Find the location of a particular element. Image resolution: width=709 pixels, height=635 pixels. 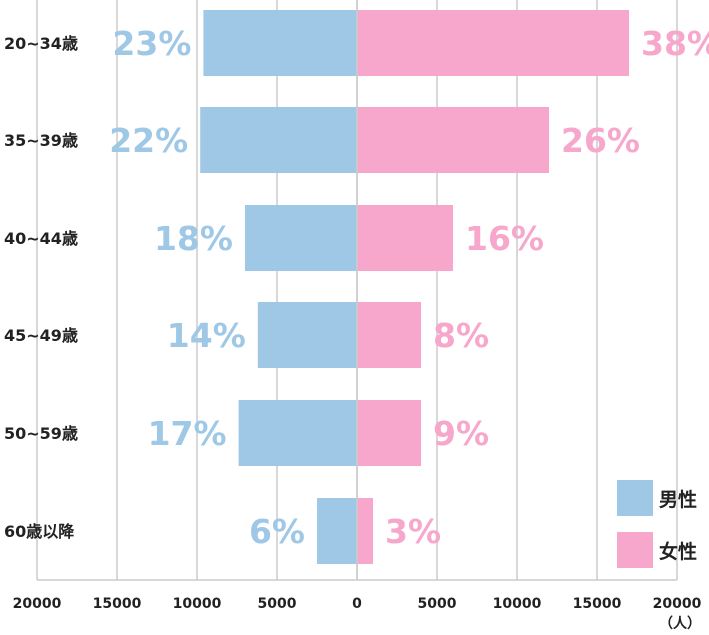

legend-label: 男性 is located at coordinates (678, 499).